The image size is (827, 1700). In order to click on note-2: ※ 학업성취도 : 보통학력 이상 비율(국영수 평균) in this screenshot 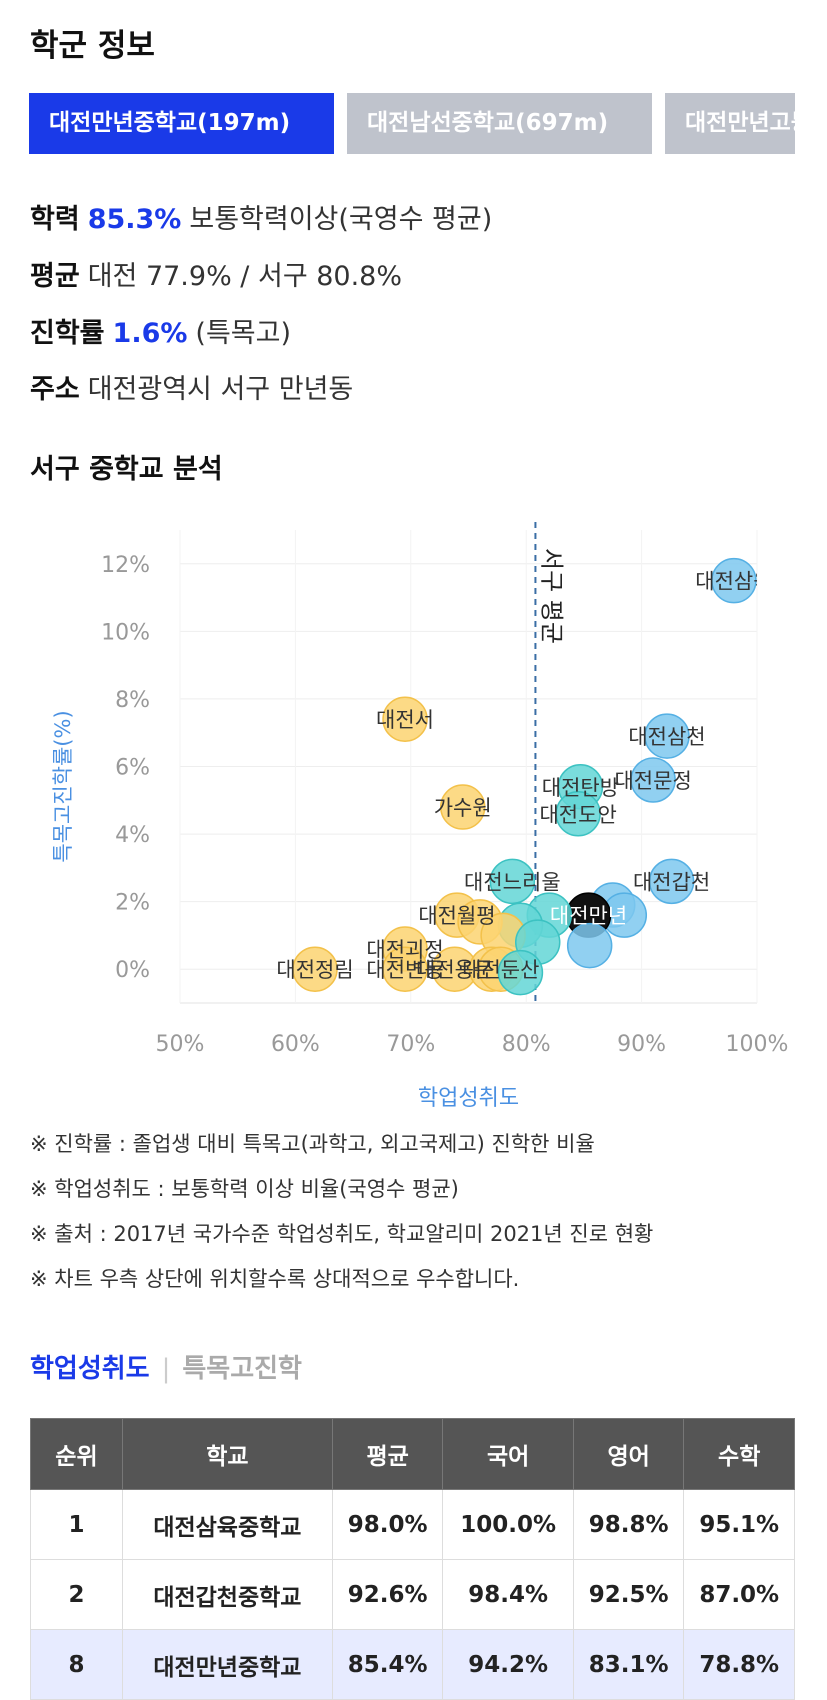, I will do `click(244, 1189)`.